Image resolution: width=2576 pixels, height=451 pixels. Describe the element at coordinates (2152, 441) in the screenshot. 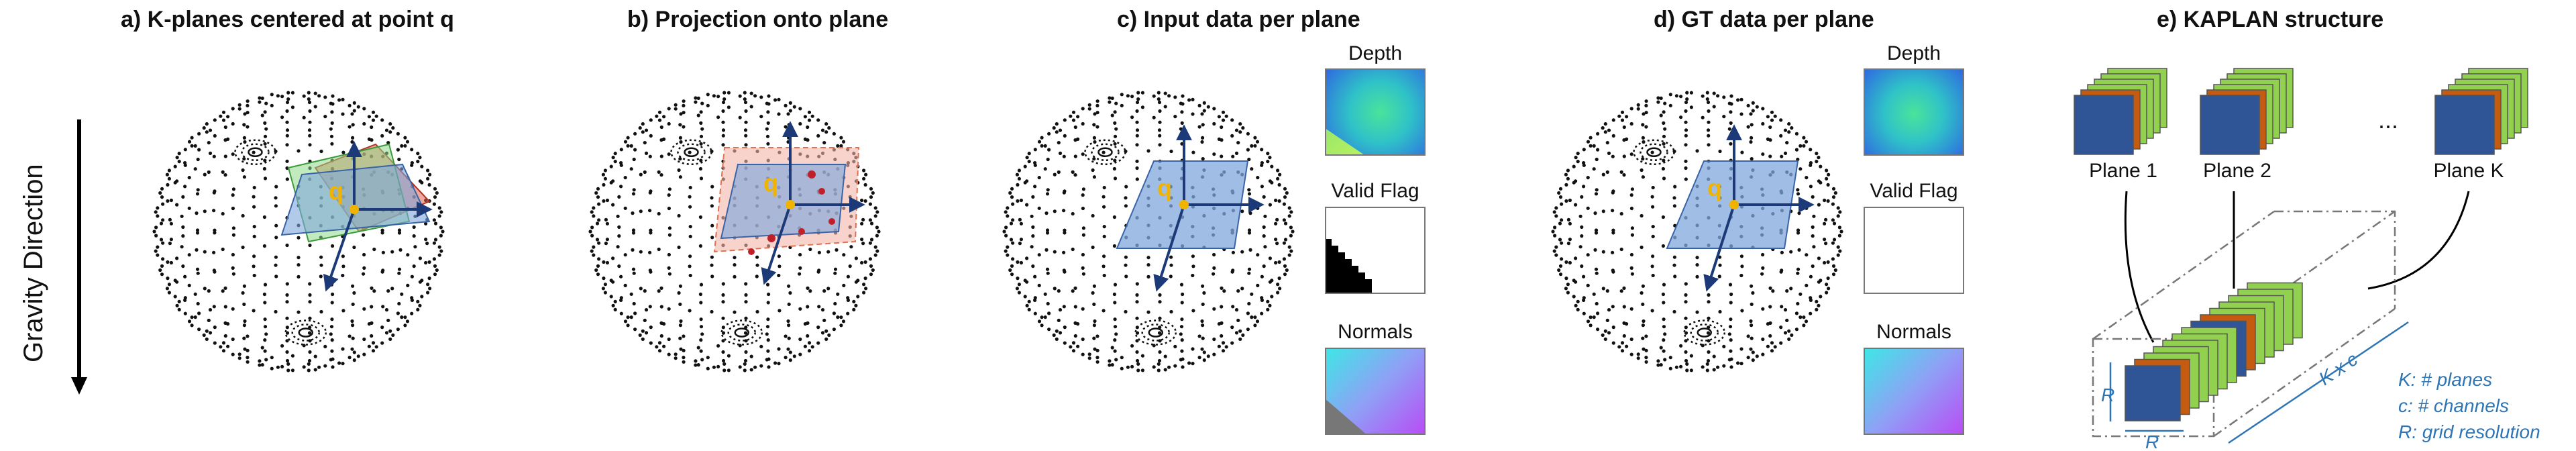

I see `dim-r-horizontal: R` at that location.